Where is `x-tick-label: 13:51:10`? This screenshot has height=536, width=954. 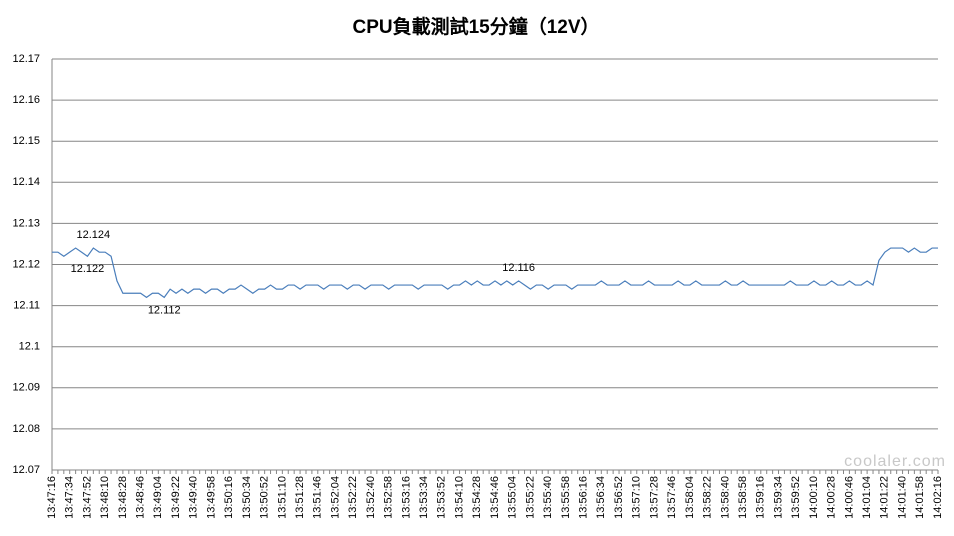
x-tick-label: 13:51:10 is located at coordinates (282, 497).